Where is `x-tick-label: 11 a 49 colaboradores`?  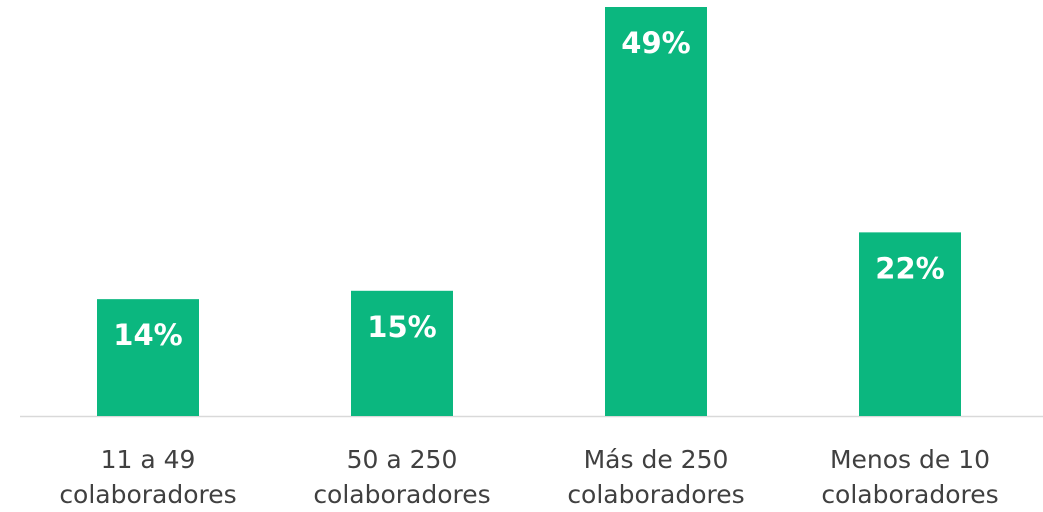 x-tick-label: 11 a 49 colaboradores is located at coordinates (148, 477).